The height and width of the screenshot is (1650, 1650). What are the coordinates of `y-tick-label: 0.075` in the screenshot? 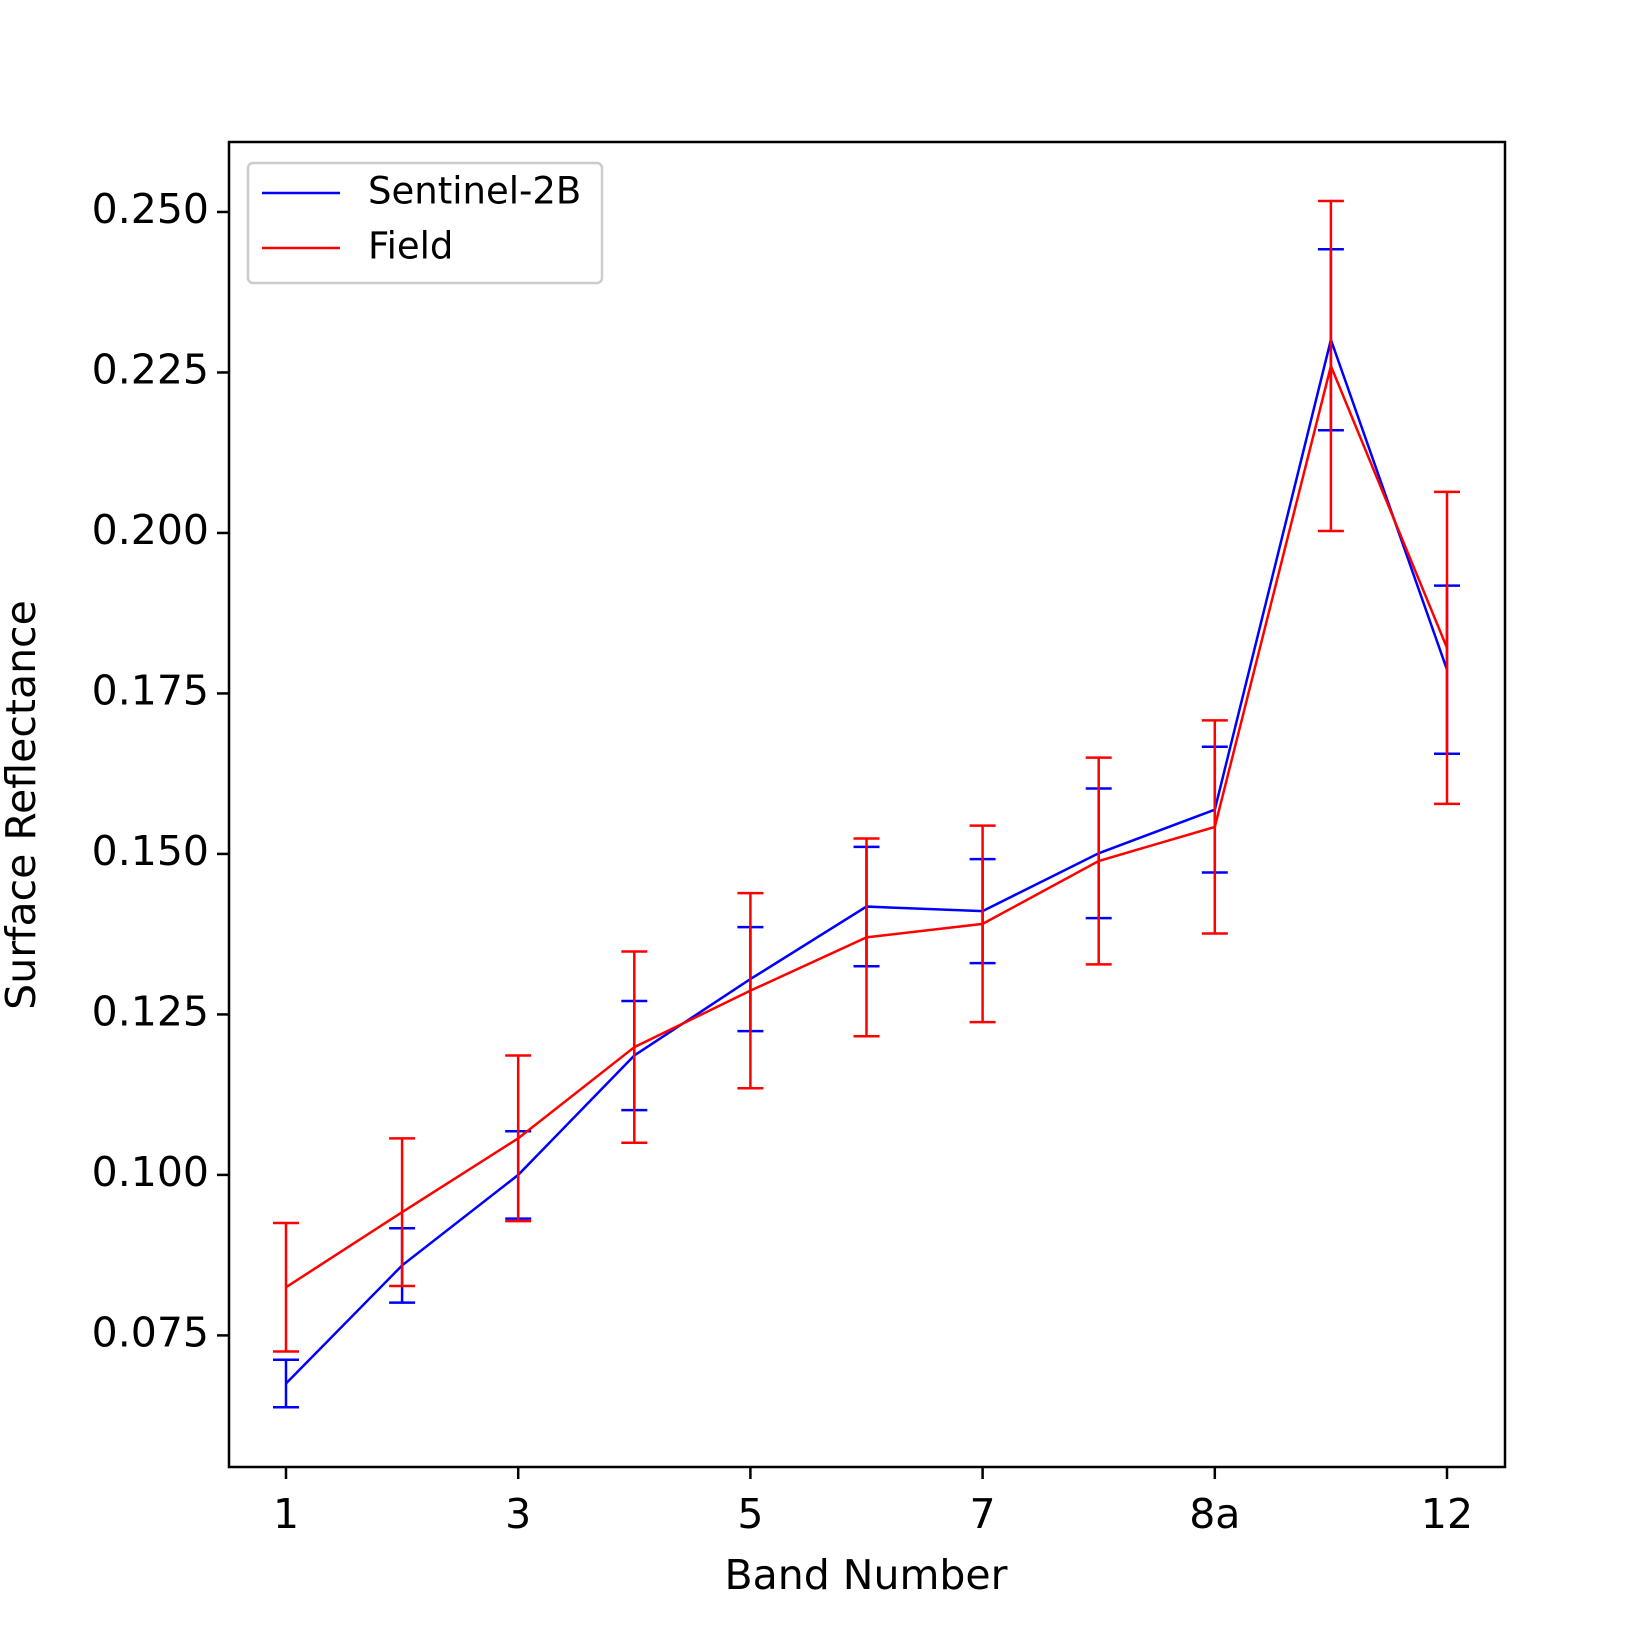 It's located at (150, 1332).